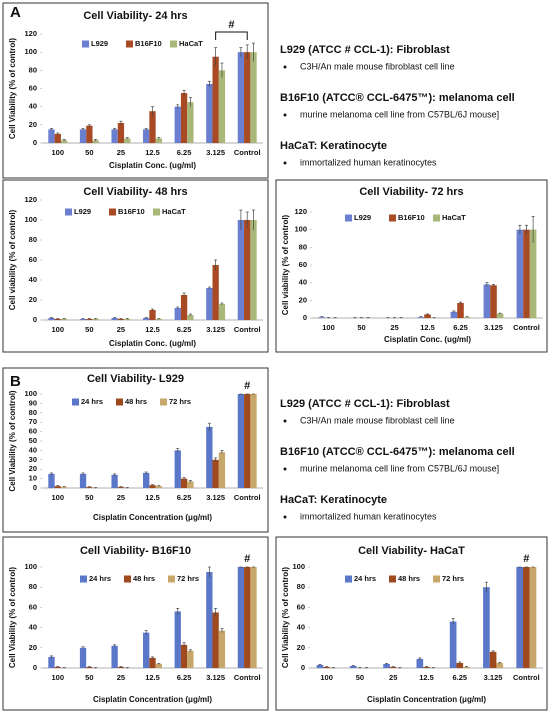  What do you see at coordinates (231, 35) in the screenshot?
I see `significance-bracket` at bounding box center [231, 35].